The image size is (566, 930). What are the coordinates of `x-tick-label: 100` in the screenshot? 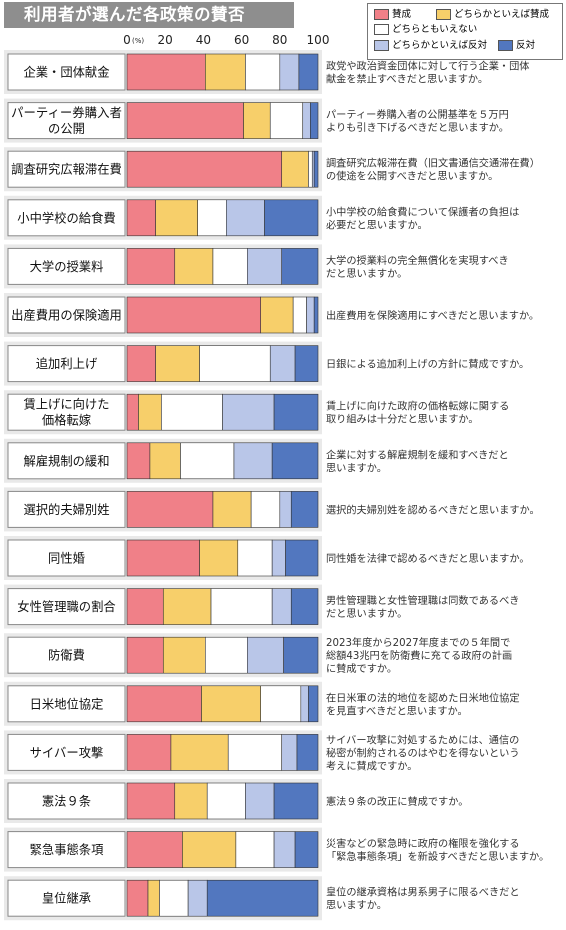 It's located at (318, 40).